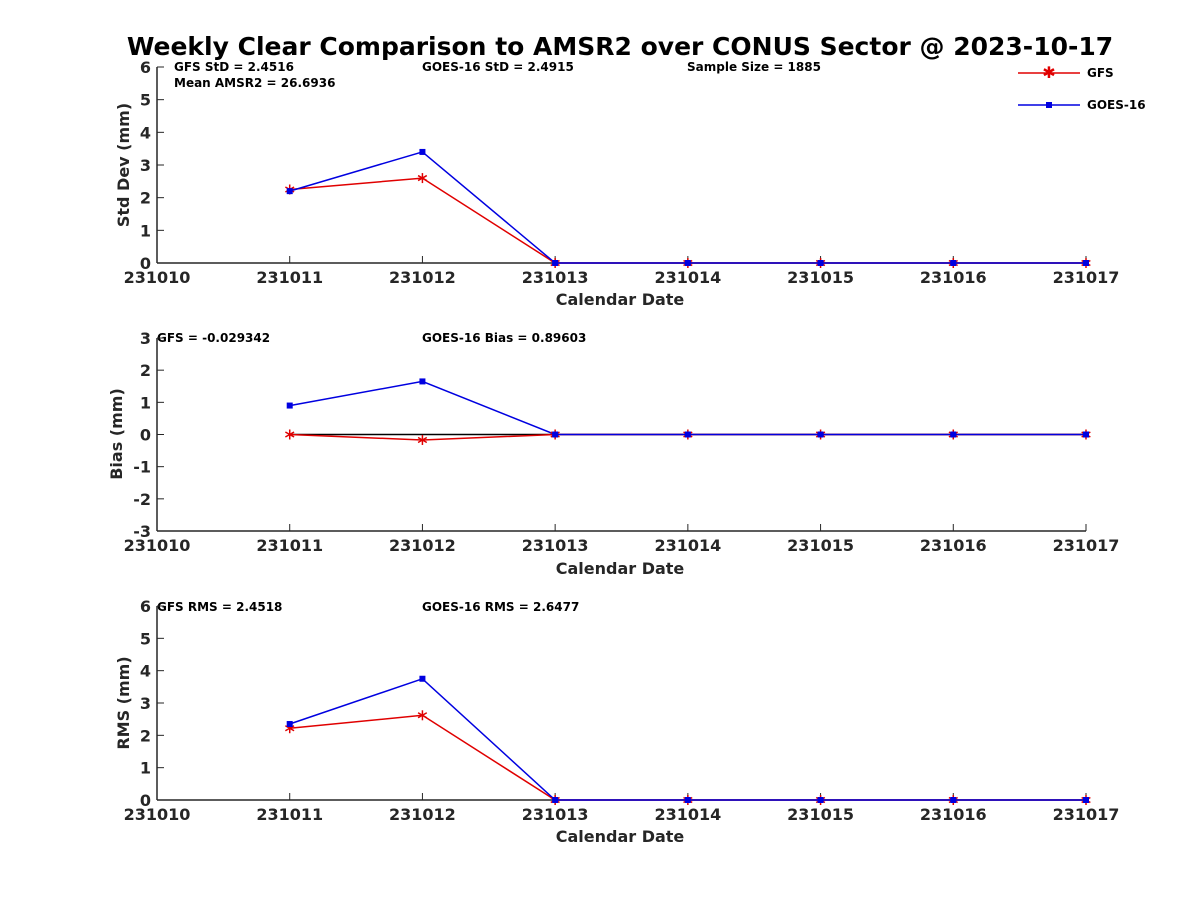  I want to click on annotation-goes16-rms: GOES-16 RMS = 2.6477, so click(500, 607).